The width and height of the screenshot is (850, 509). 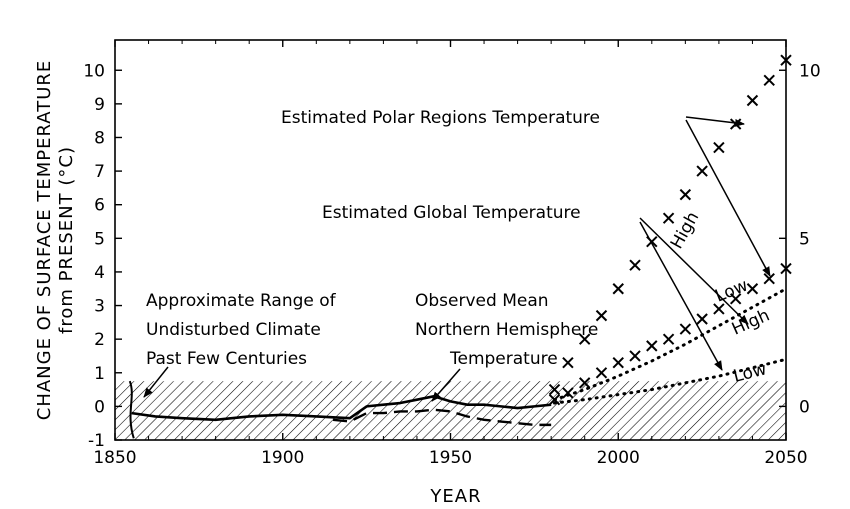 What do you see at coordinates (233, 330) in the screenshot?
I see `range-annotation-line2: Undisturbed Climate` at bounding box center [233, 330].